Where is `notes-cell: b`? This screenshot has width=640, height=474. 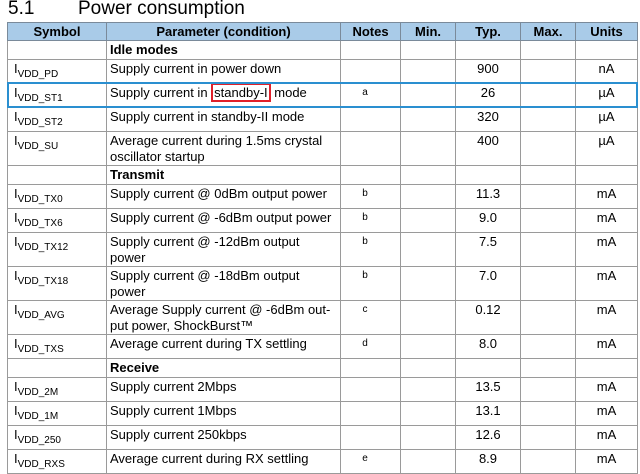 notes-cell: b is located at coordinates (370, 283).